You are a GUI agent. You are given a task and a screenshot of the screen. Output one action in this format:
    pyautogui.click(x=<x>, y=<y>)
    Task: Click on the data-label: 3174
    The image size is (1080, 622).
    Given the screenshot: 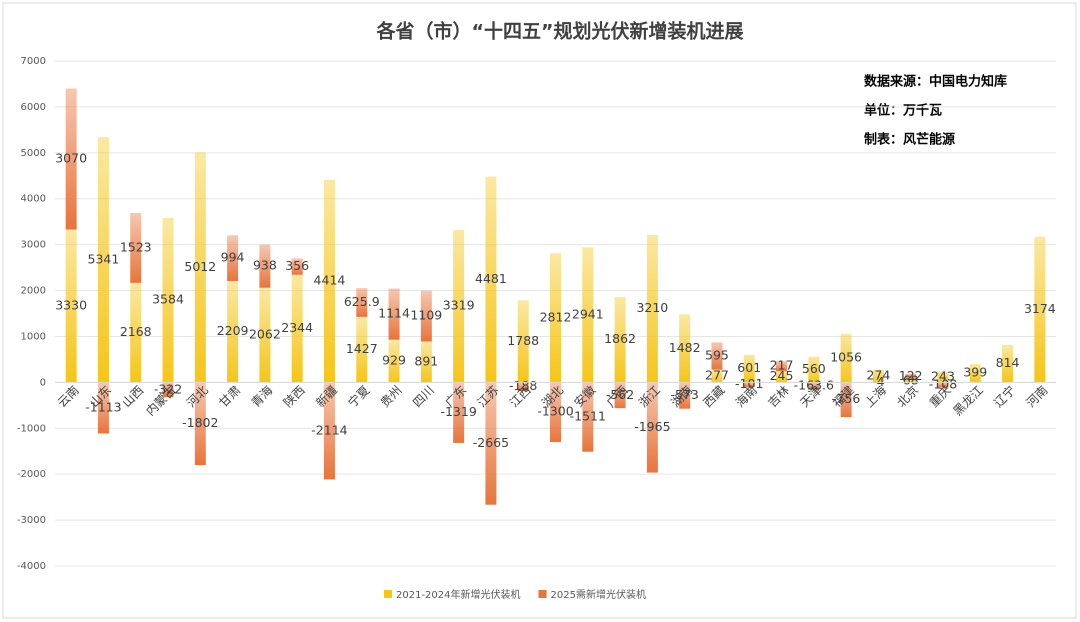 What is the action you would take?
    pyautogui.click(x=1040, y=308)
    